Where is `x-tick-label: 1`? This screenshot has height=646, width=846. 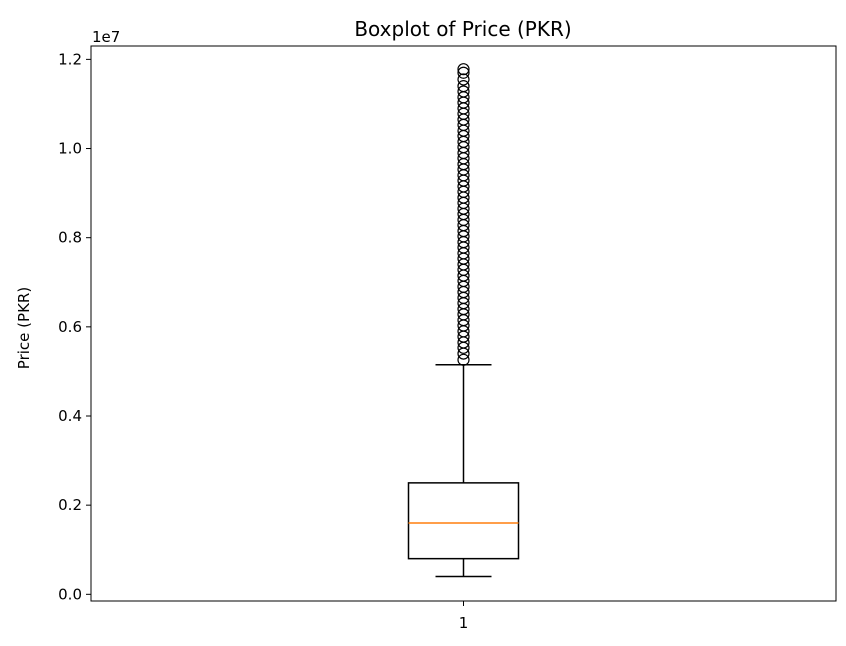
x-tick-label: 1 is located at coordinates (464, 623).